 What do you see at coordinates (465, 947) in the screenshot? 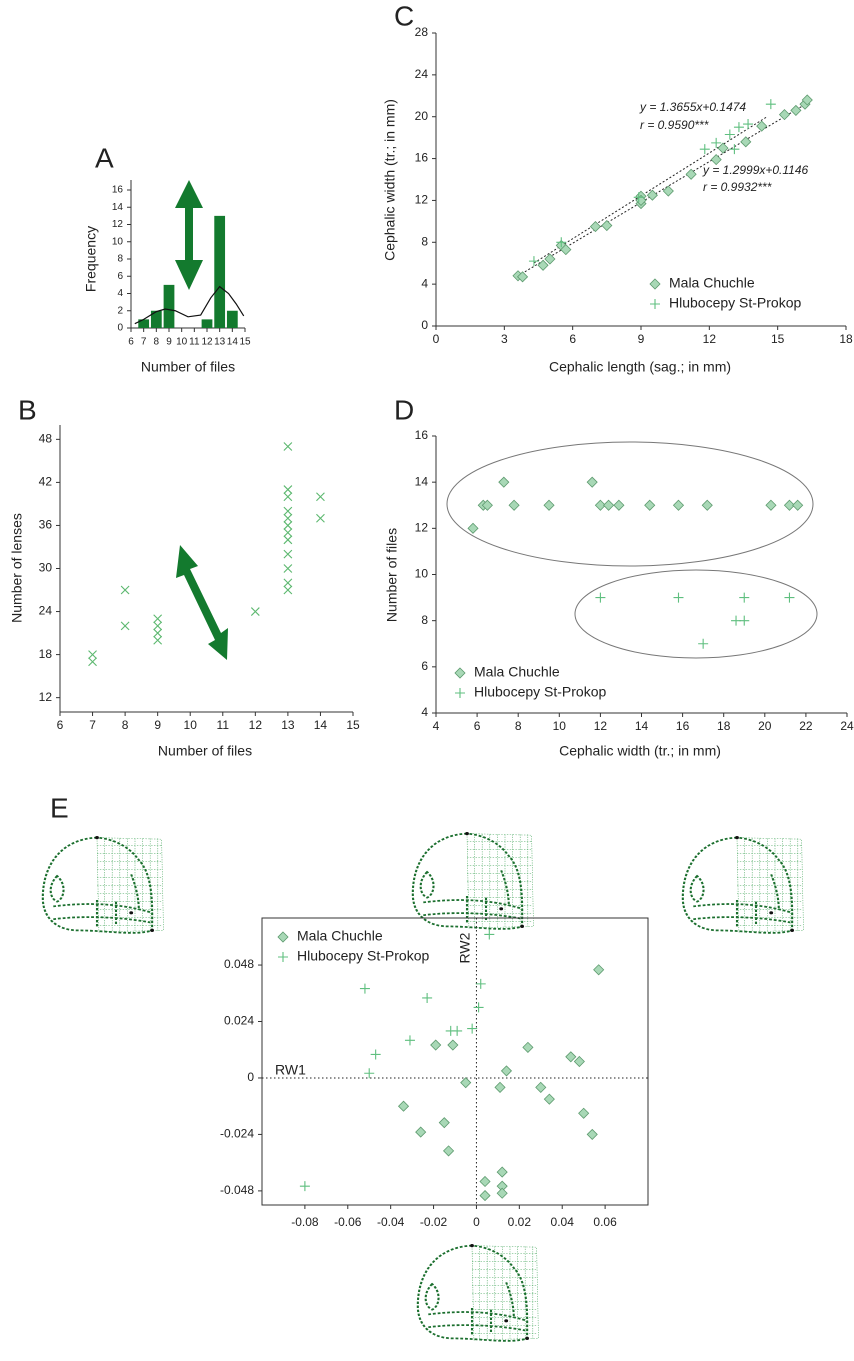
I see `y-axis-label: RW2` at bounding box center [465, 947].